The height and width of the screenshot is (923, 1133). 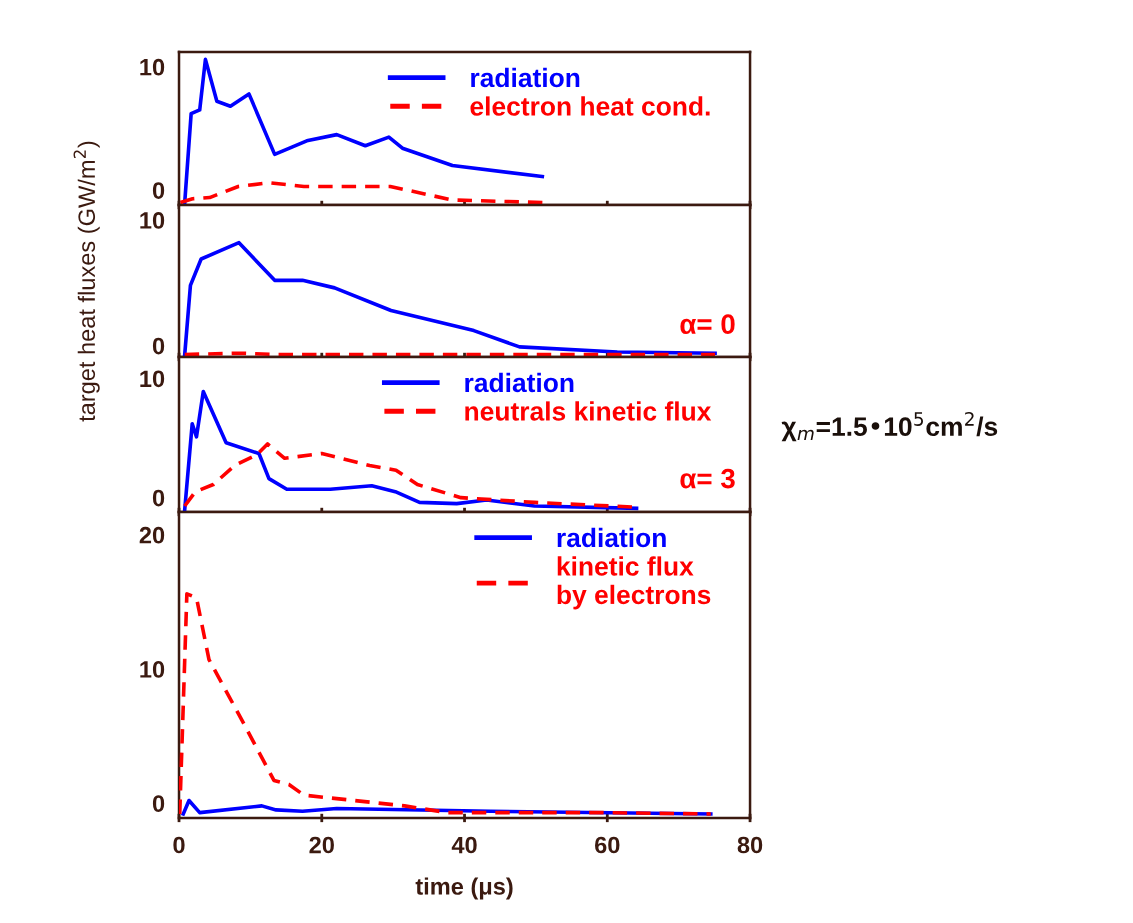 I want to click on x-tick-label: 80, so click(x=750, y=845).